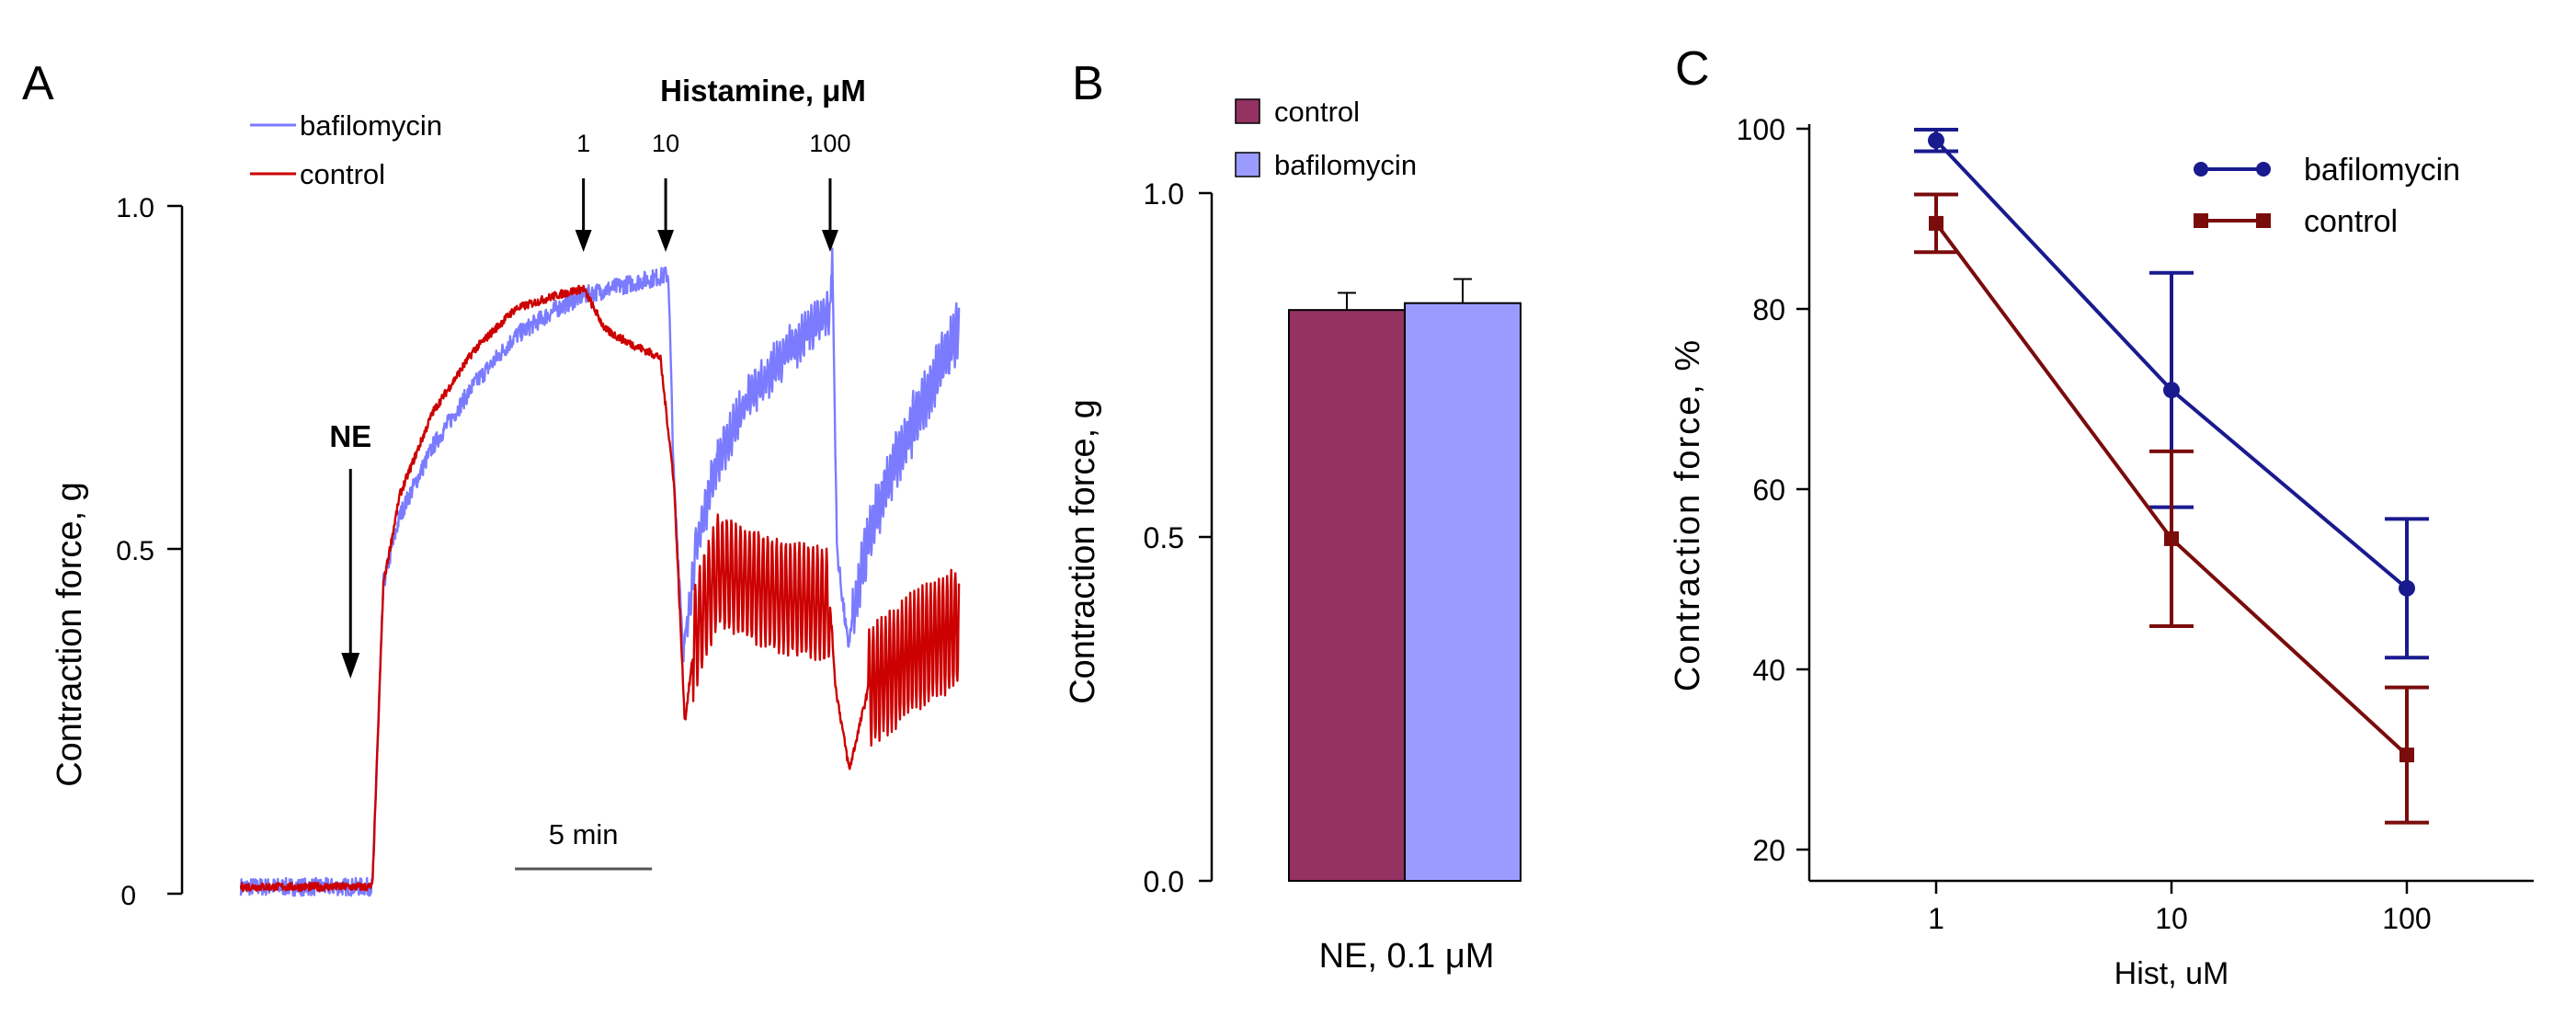 This screenshot has width=2576, height=1016. What do you see at coordinates (371, 126) in the screenshot?
I see `legend-label-bafilomycin: bafilomycin` at bounding box center [371, 126].